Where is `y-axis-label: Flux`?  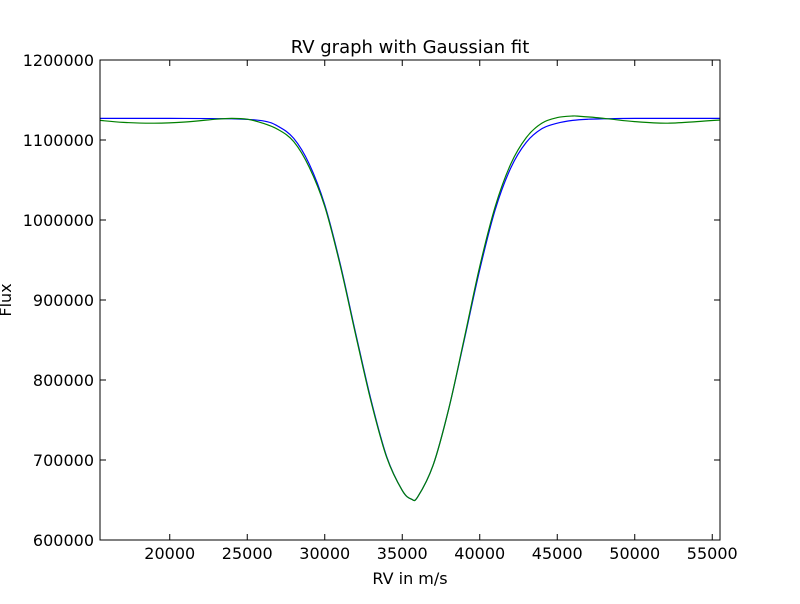
y-axis-label: Flux is located at coordinates (7, 299).